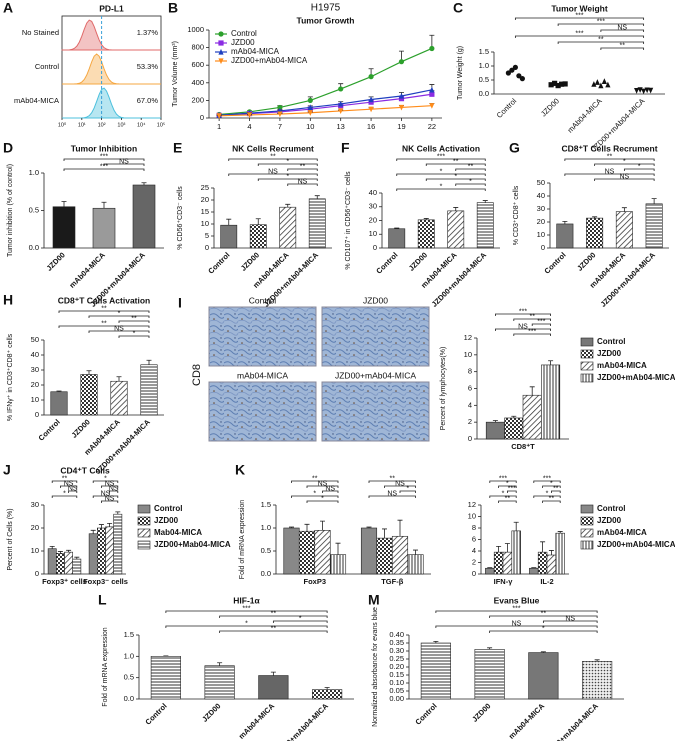  I want to click on y-tick-label: 1.5, so click(484, 51).